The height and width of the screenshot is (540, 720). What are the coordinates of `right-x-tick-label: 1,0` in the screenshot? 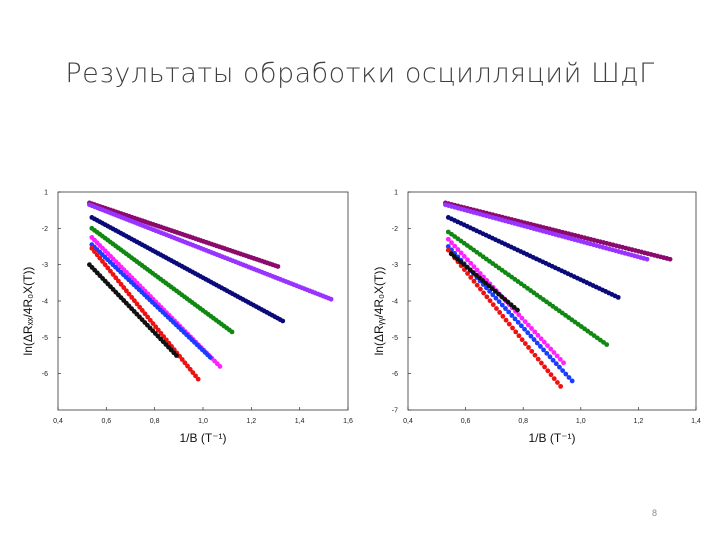 It's located at (581, 421).